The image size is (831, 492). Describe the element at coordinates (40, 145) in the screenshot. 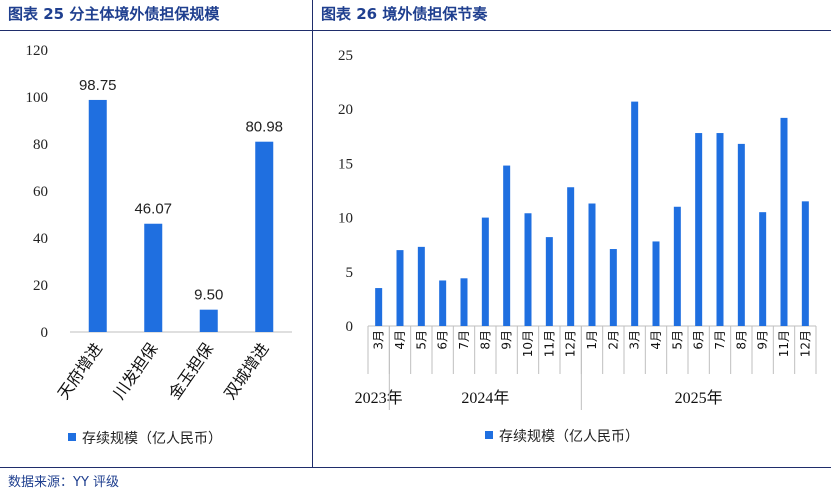

I see `y-tick-label: 80` at that location.